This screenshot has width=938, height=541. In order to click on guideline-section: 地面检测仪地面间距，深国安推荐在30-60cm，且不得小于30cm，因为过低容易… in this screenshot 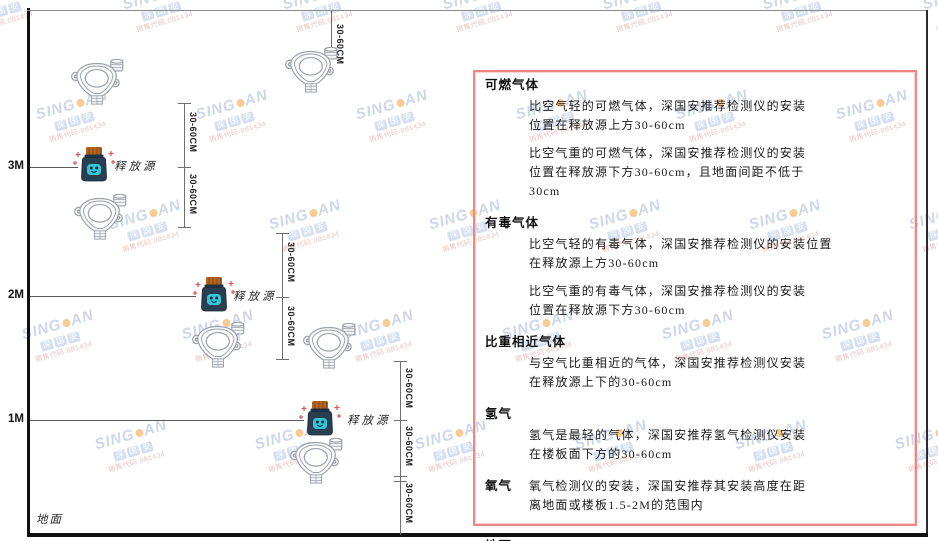, I will do `click(695, 539)`.